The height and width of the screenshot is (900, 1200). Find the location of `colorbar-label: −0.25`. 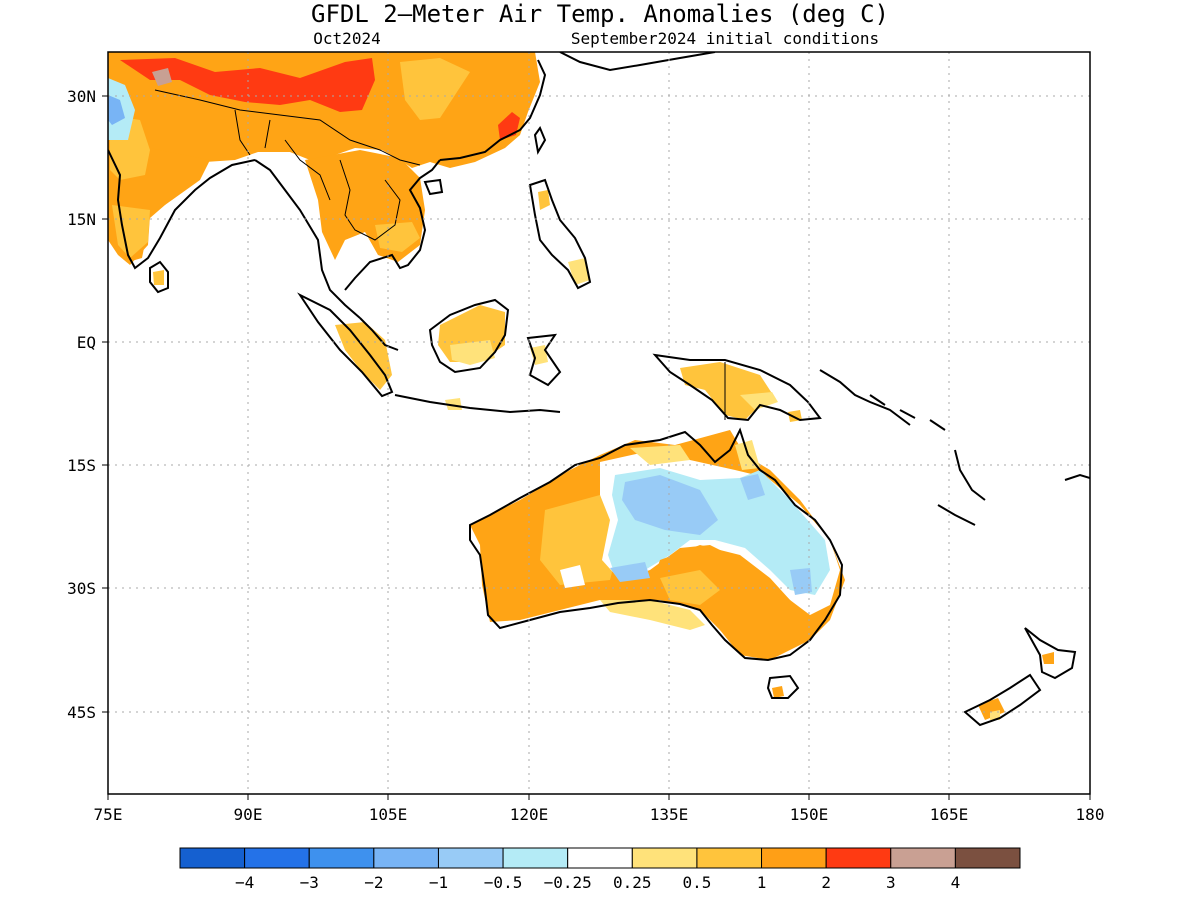

colorbar-label: −0.25 is located at coordinates (568, 882).